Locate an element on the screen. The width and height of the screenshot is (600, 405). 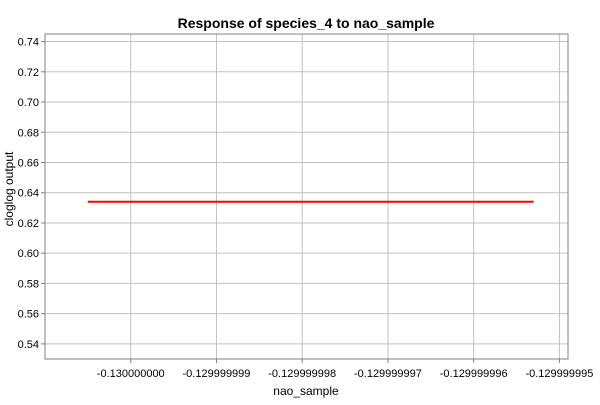
y-tick-label: 0.62 is located at coordinates (28, 224).